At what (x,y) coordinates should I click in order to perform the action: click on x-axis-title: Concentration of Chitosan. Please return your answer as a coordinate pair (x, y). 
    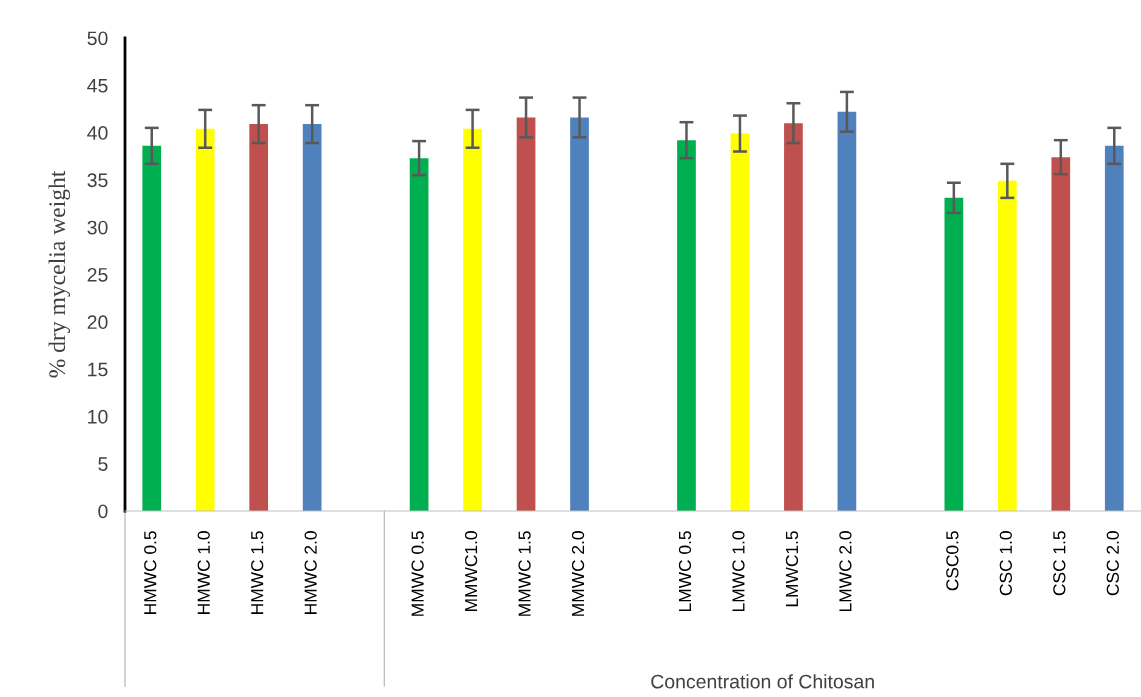
    Looking at the image, I should click on (762, 681).